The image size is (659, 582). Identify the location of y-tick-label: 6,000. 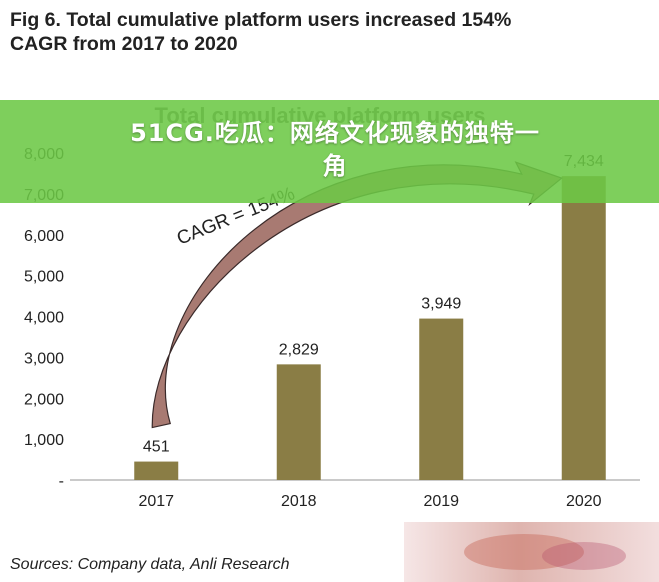
(44, 236).